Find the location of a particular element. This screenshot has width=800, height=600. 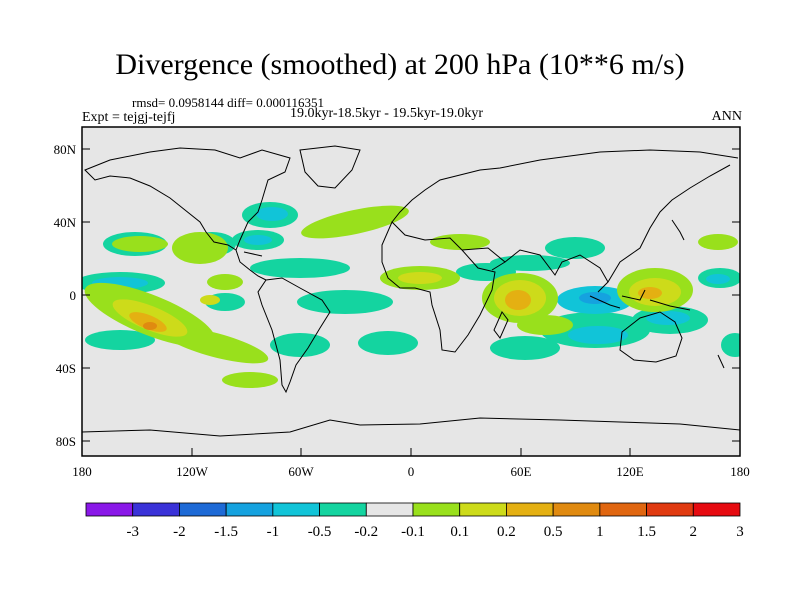

colorbar-label: -3 is located at coordinates (132, 532).